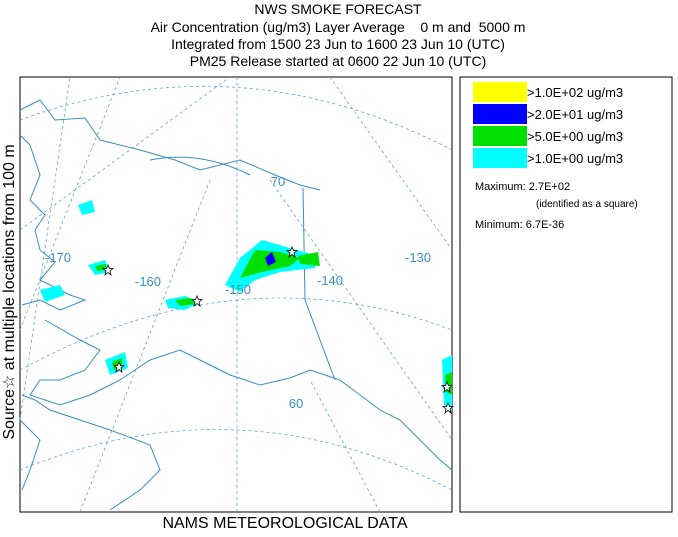  Describe the element at coordinates (519, 225) in the screenshot. I see `minimum: Minimum: 6.7E-36` at that location.